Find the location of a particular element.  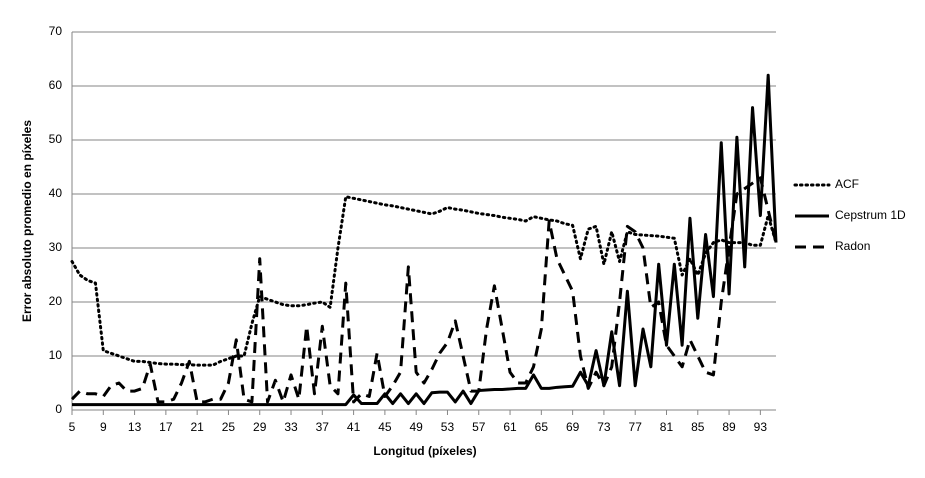

x-tick-label: 89 is located at coordinates (729, 427).